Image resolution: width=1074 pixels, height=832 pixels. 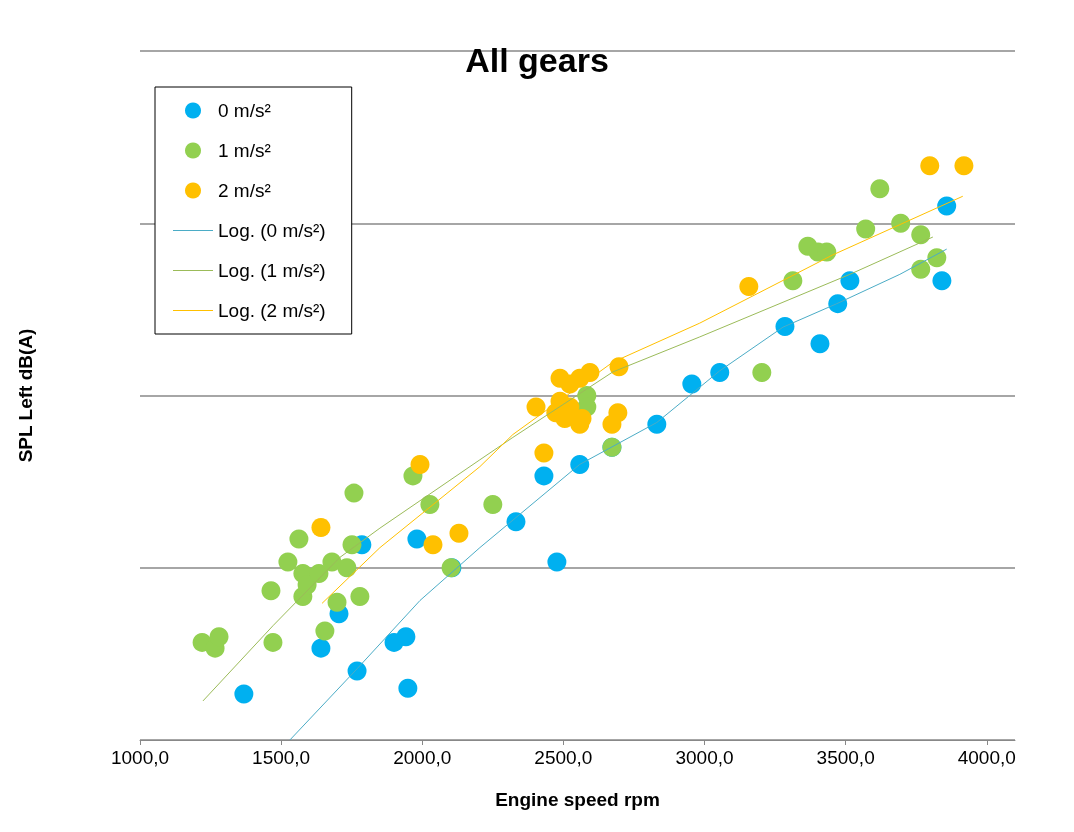 I want to click on x-tick-label: 2000,0, so click(x=422, y=757).